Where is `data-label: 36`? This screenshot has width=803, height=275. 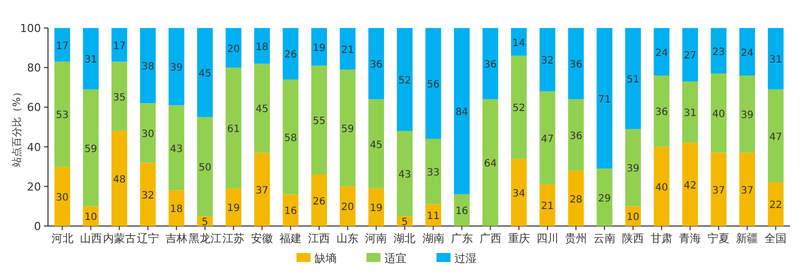
data-label: 36 is located at coordinates (490, 65).